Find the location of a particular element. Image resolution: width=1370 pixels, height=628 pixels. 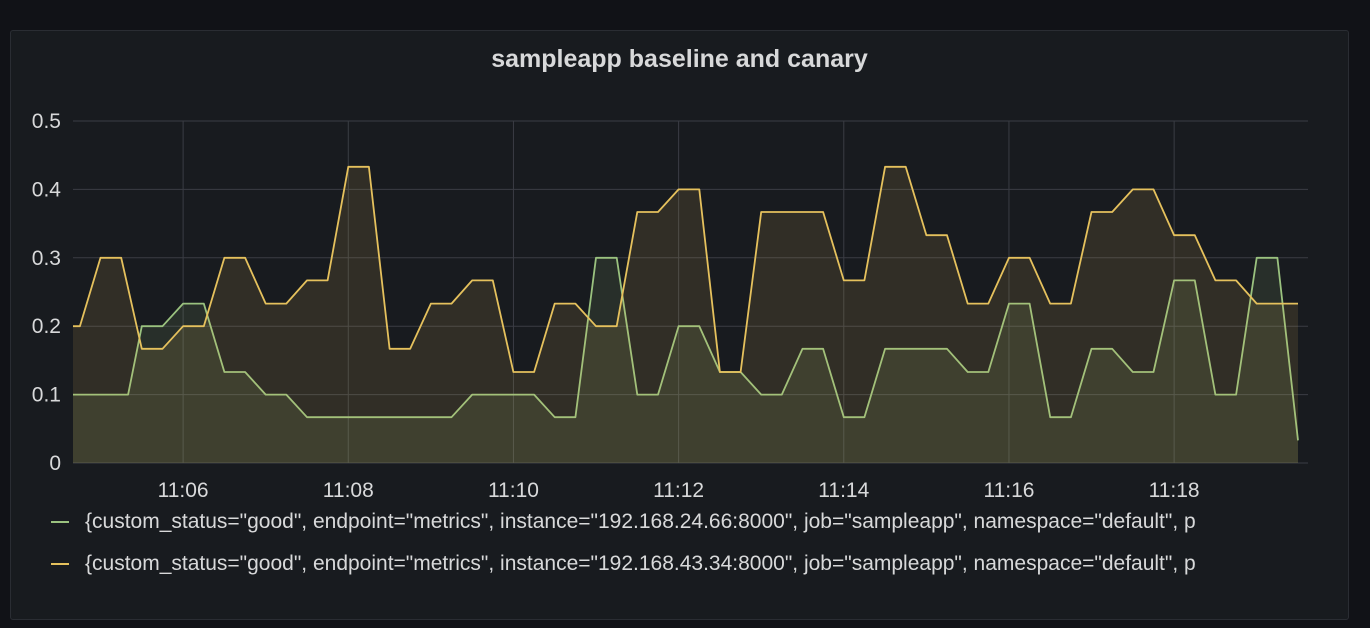

x-tick-label: 11:08 is located at coordinates (348, 490).